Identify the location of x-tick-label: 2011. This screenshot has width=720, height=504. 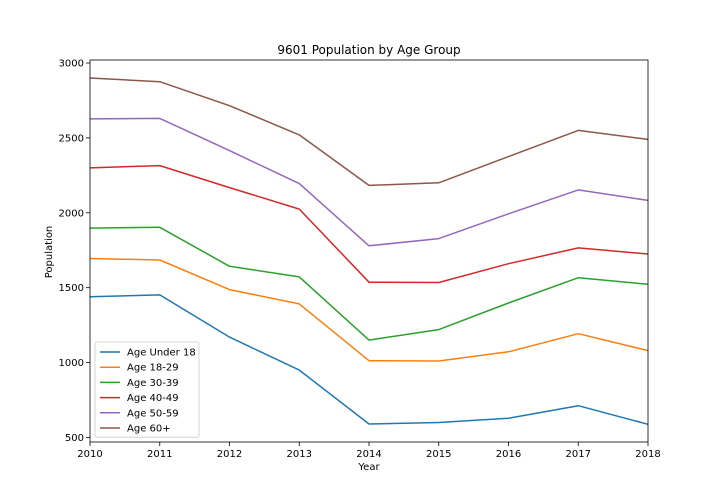
(159, 454).